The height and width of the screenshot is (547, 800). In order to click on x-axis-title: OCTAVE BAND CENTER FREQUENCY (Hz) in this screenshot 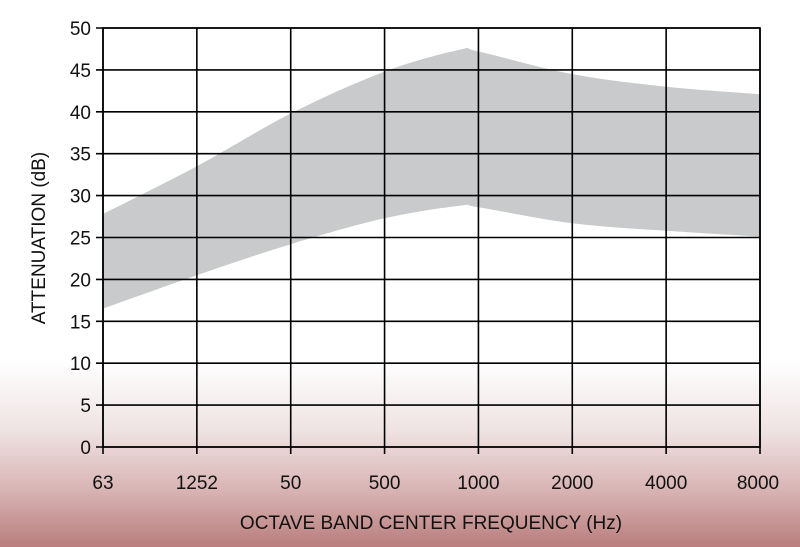, I will do `click(431, 523)`.